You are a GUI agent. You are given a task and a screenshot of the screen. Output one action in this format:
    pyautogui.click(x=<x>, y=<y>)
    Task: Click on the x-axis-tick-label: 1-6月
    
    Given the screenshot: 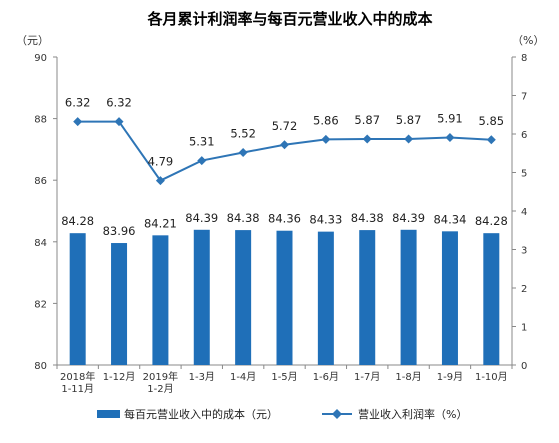 What is the action you would take?
    pyautogui.click(x=326, y=377)
    